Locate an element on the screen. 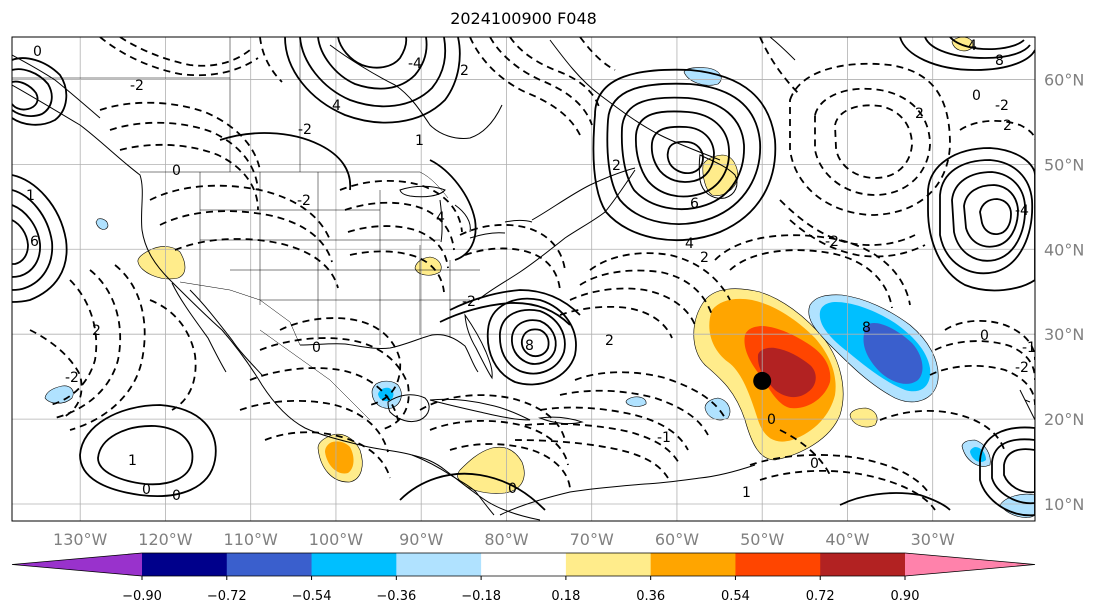  colorbar-extend-high is located at coordinates (970, 564).